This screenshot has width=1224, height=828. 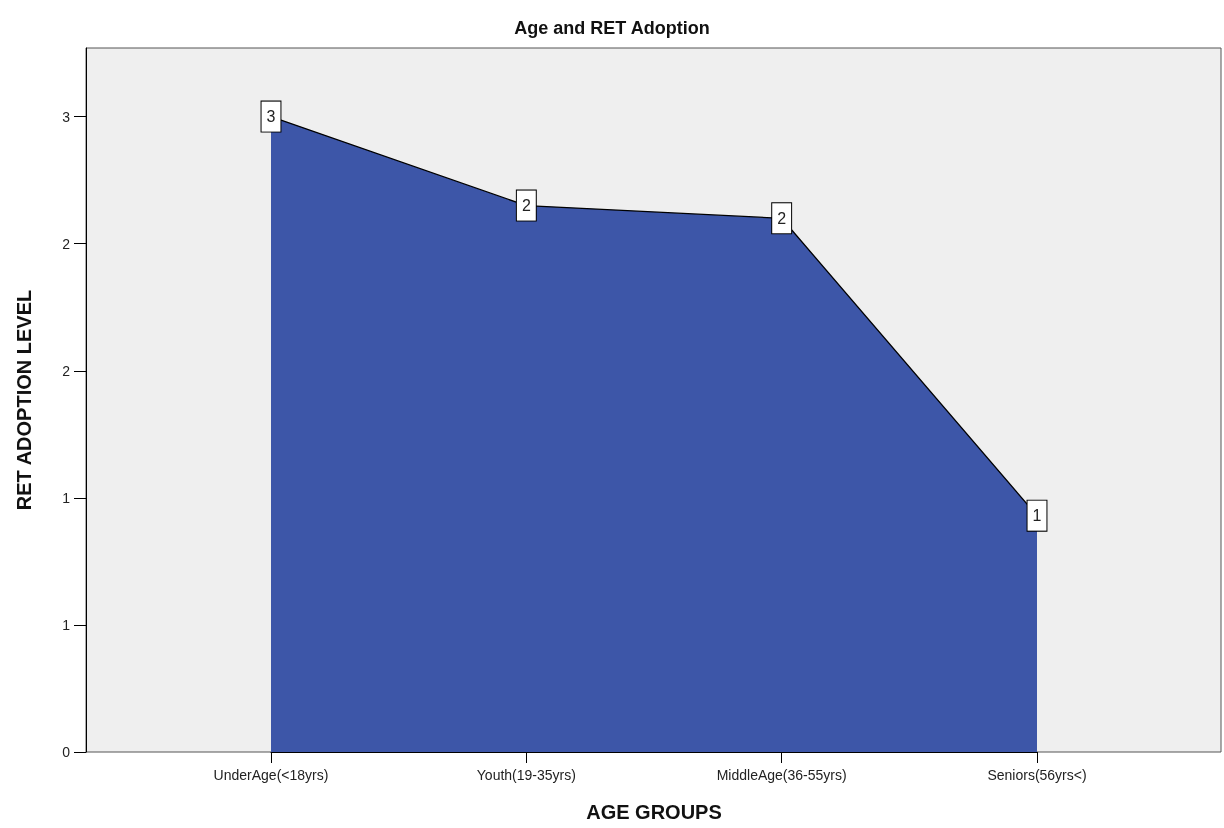 What do you see at coordinates (1037, 775) in the screenshot?
I see `x-tick-label: Seniors(56yrs<)` at bounding box center [1037, 775].